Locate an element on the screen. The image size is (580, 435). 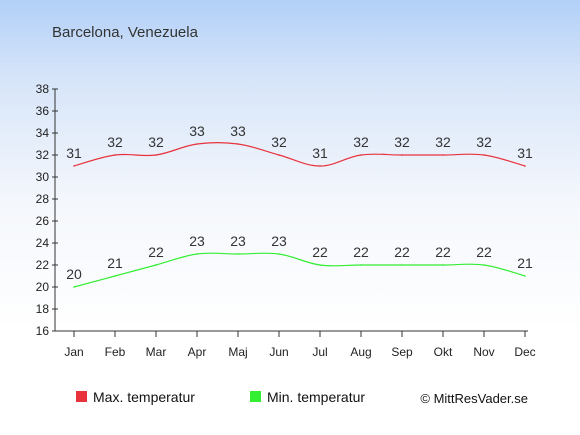
y-tick-label: 34 is located at coordinates (43, 133).